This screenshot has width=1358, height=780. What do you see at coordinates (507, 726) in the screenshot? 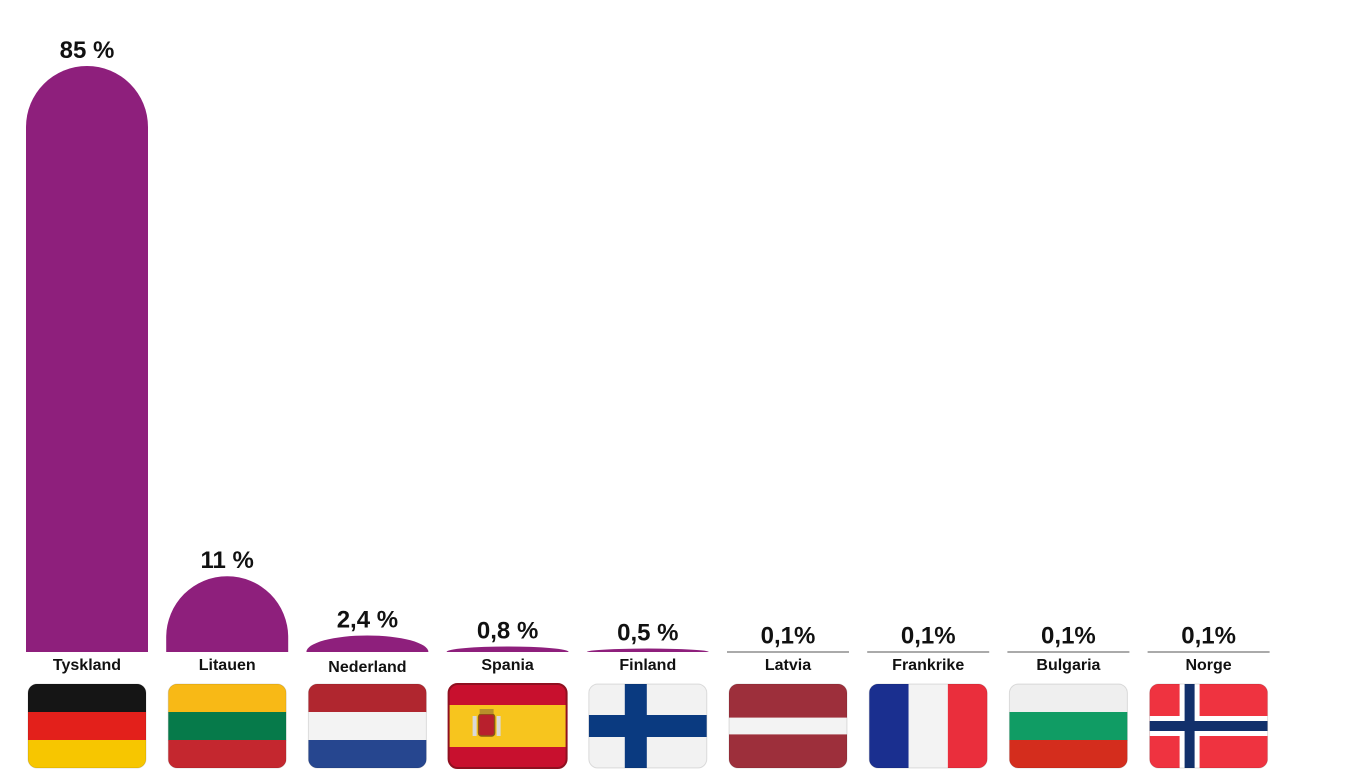
I see `spain-flag` at bounding box center [507, 726].